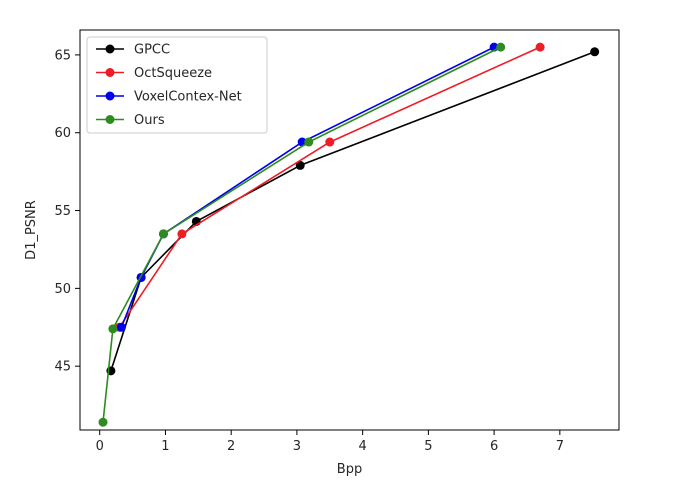 The image size is (674, 498). What do you see at coordinates (188, 97) in the screenshot?
I see `legend-label: VoxelContex-Net` at bounding box center [188, 97].